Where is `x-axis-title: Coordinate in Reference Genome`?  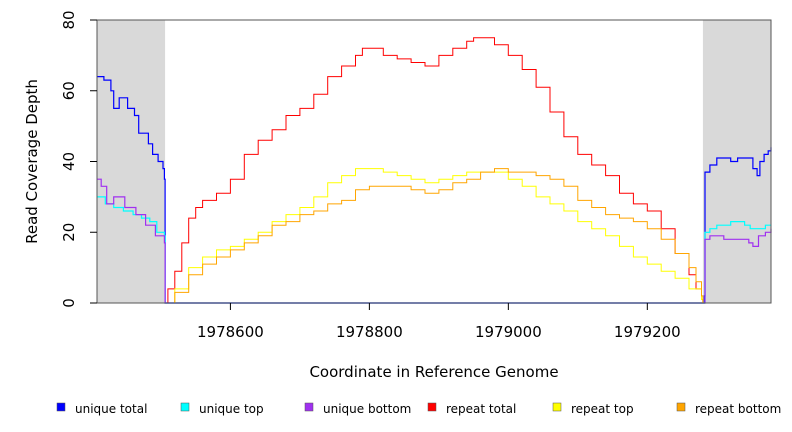 x-axis-title: Coordinate in Reference Genome is located at coordinates (433, 372).